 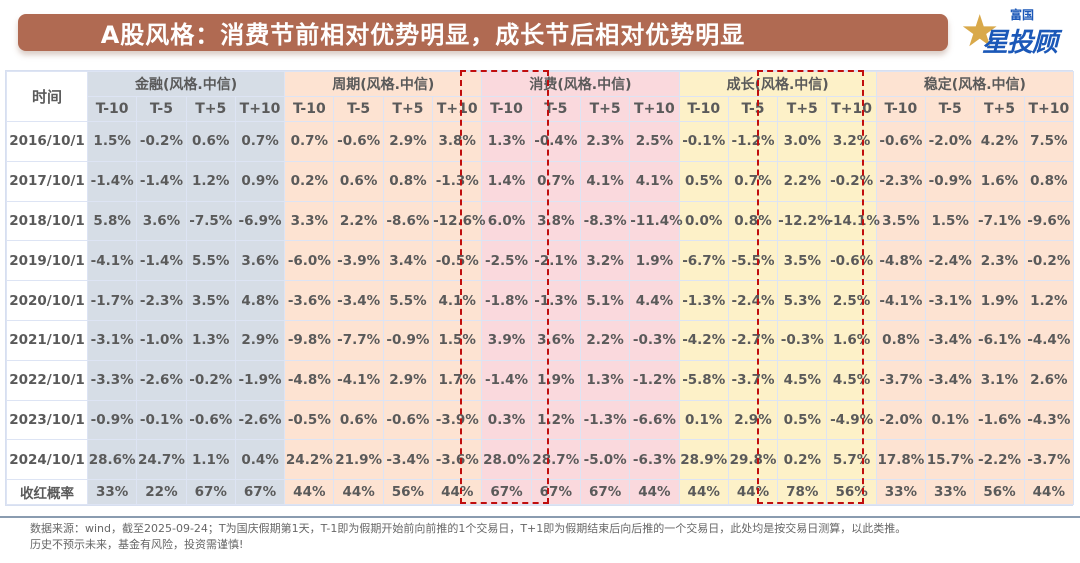 I want to click on sub-header-cycle-tplus10: T+10, so click(x=457, y=109).